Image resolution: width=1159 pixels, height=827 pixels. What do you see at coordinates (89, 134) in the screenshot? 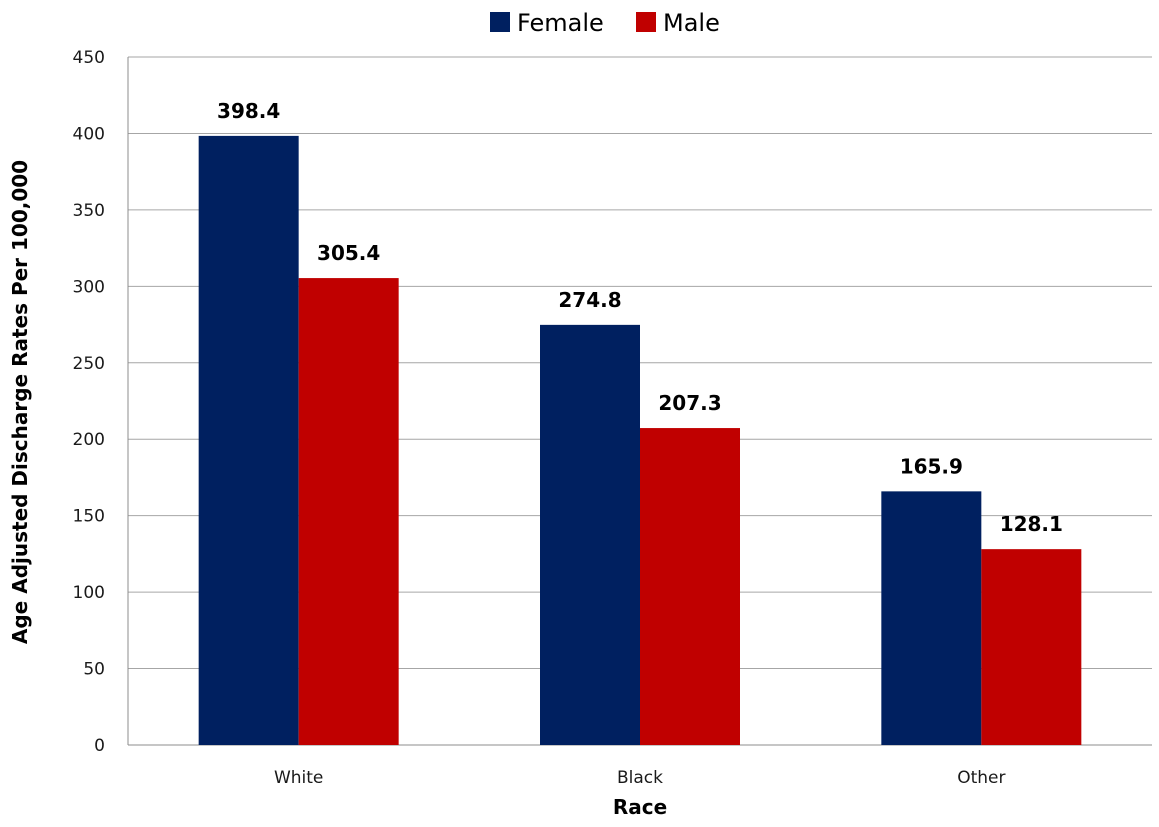
I see `y-tick-label: 400` at bounding box center [89, 134].